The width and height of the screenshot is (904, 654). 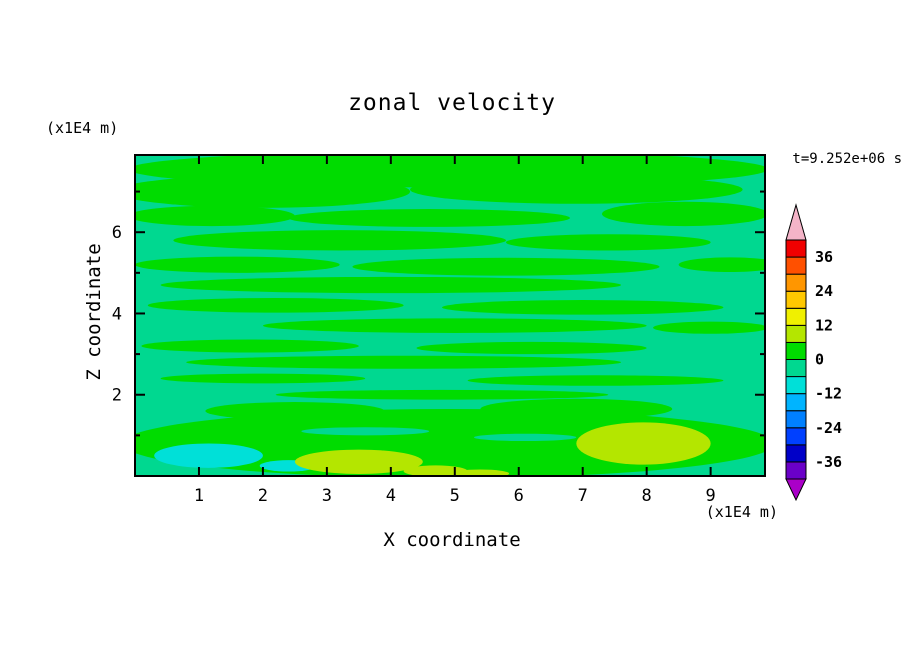 What do you see at coordinates (824, 257) in the screenshot?
I see `colorbar-tick-label: 36` at bounding box center [824, 257].